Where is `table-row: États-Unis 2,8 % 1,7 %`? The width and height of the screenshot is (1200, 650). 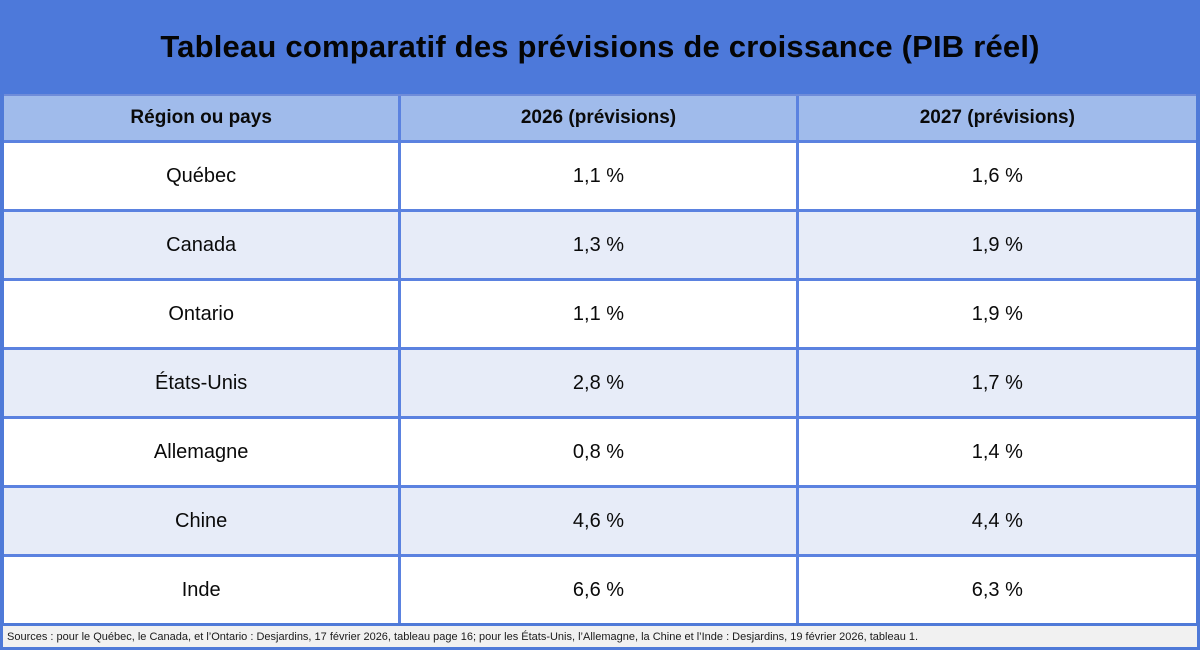
table-row: États-Unis 2,8 % 1,7 % is located at coordinates (600, 381).